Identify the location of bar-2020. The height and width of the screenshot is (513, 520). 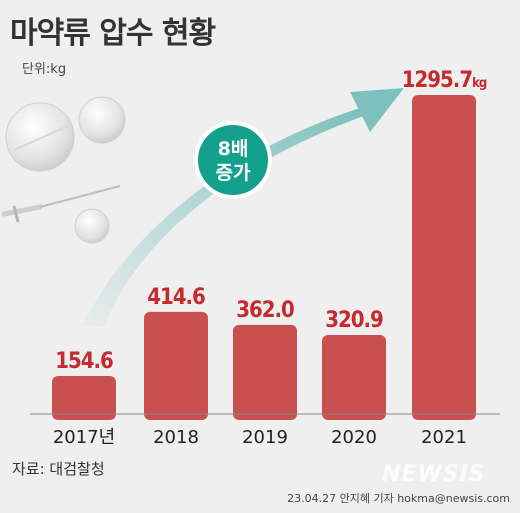
(354, 377).